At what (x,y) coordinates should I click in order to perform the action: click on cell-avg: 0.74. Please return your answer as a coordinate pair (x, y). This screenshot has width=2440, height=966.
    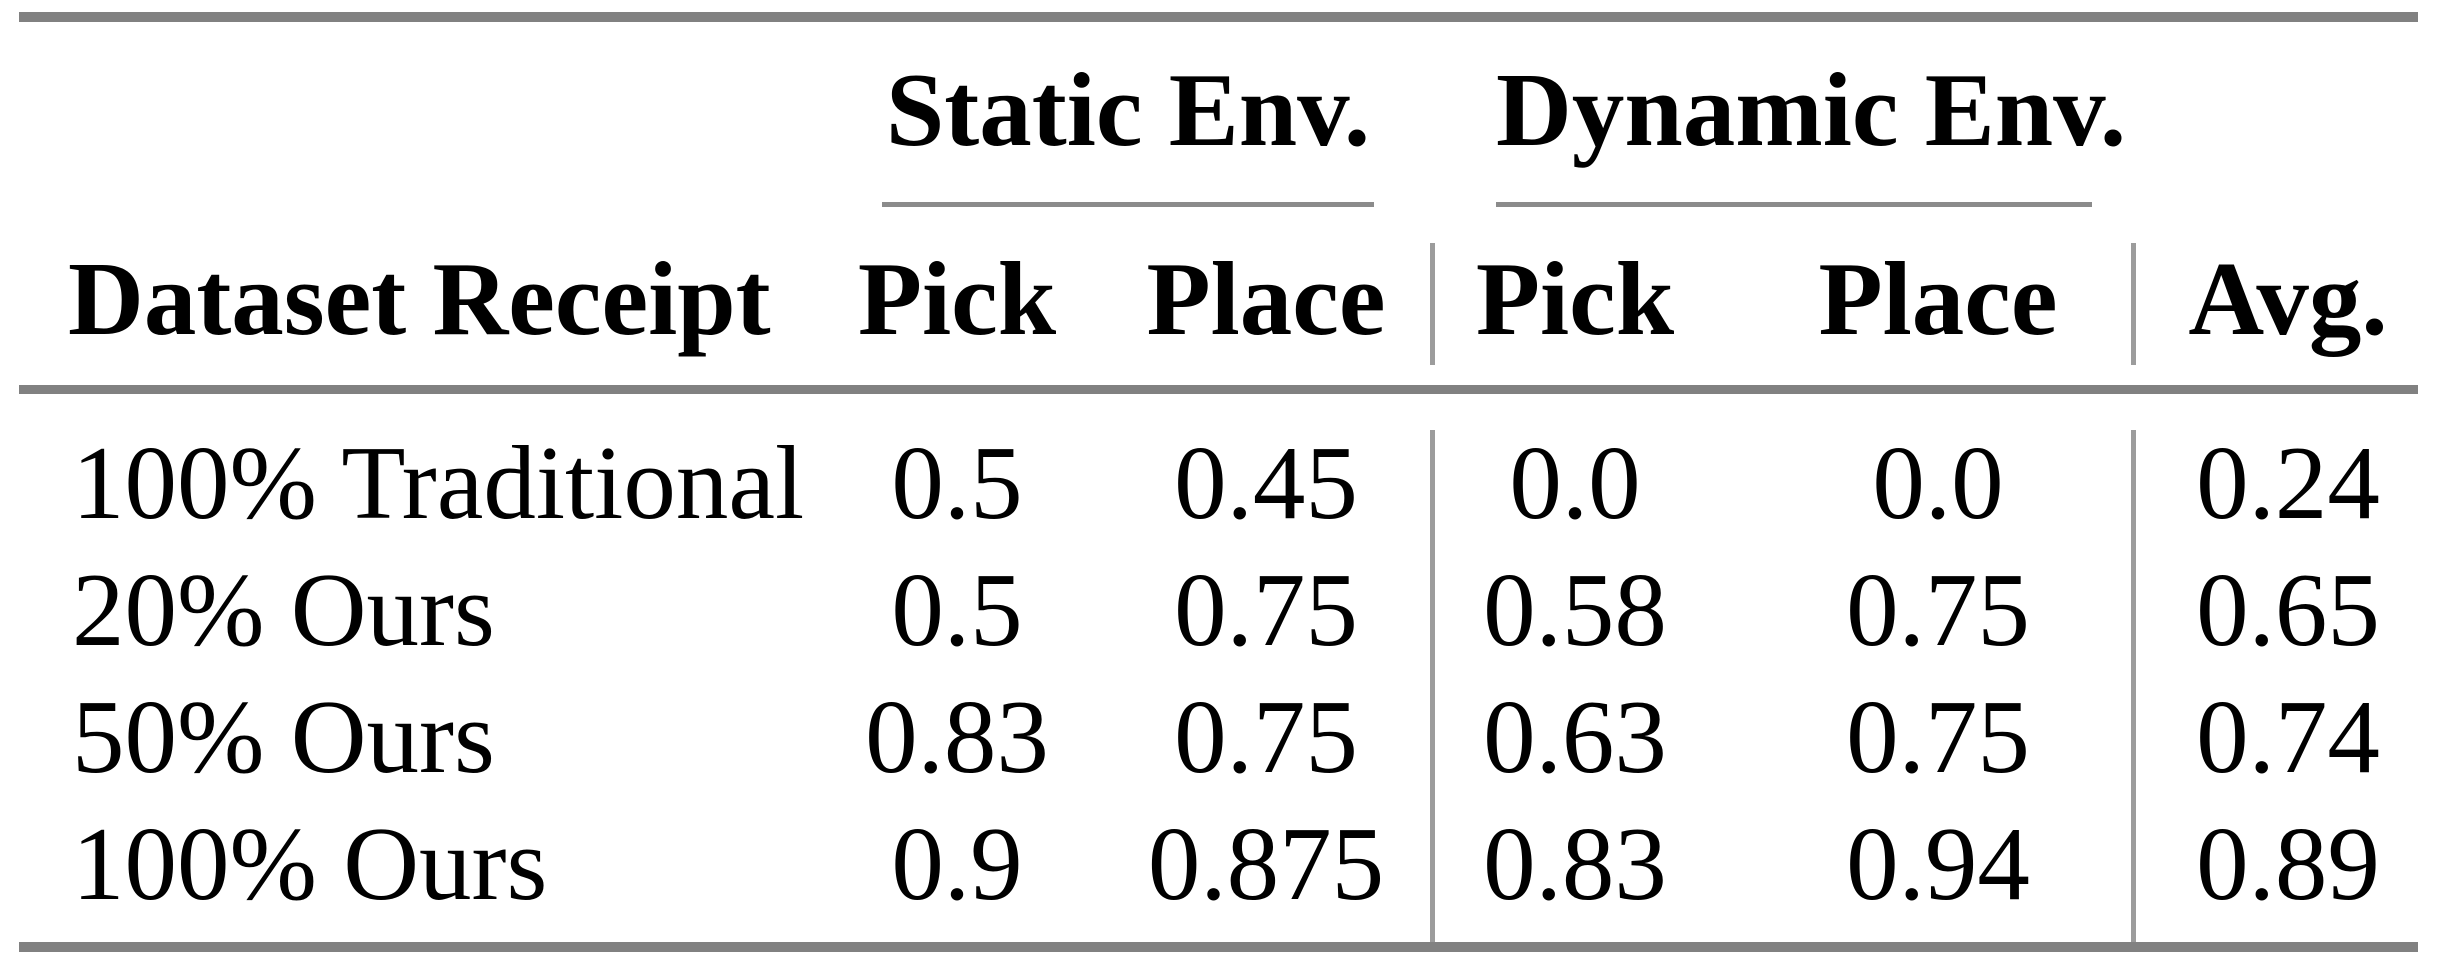
    Looking at the image, I should click on (2288, 736).